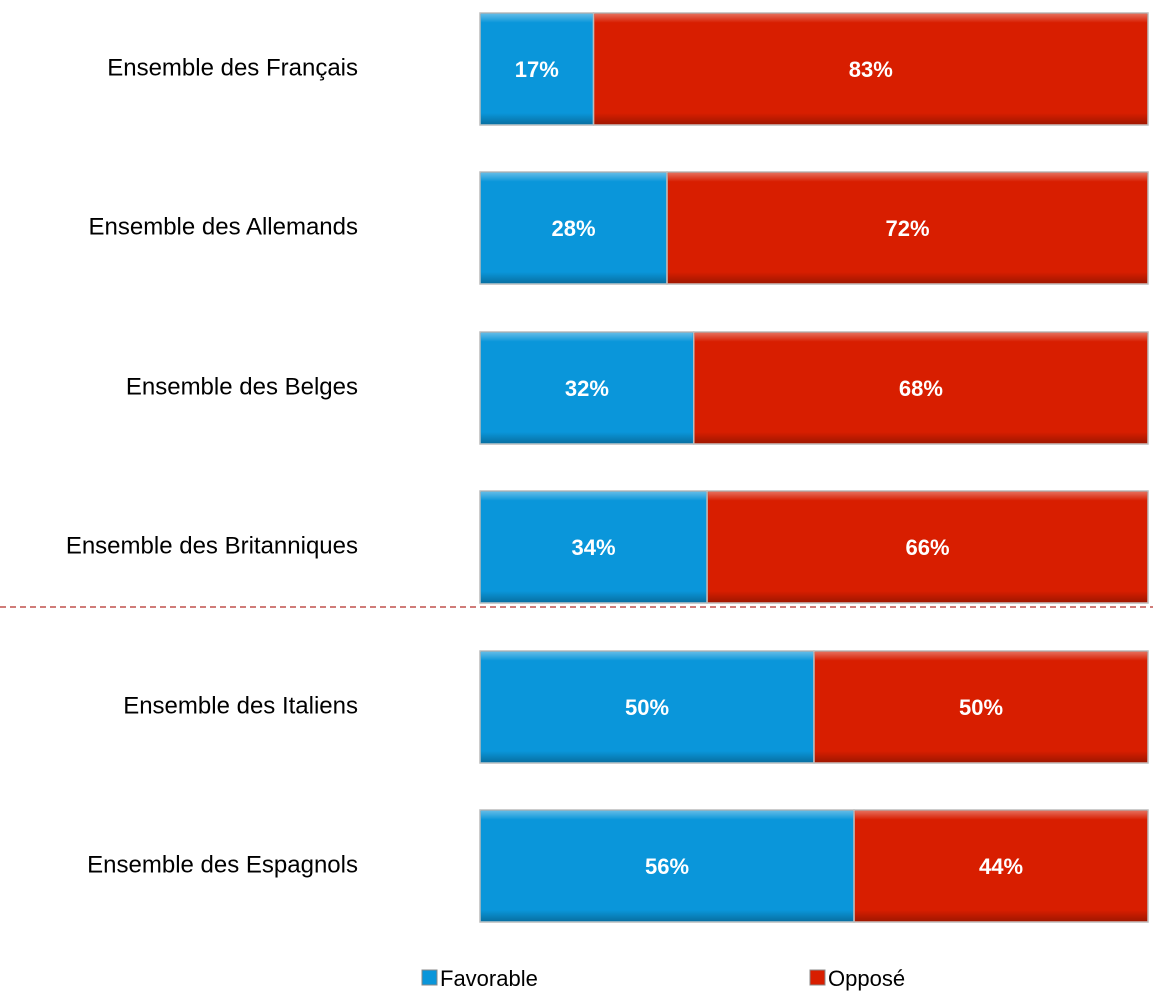 The height and width of the screenshot is (1003, 1153). What do you see at coordinates (921, 388) in the screenshot?
I see `value-label: 68%` at bounding box center [921, 388].